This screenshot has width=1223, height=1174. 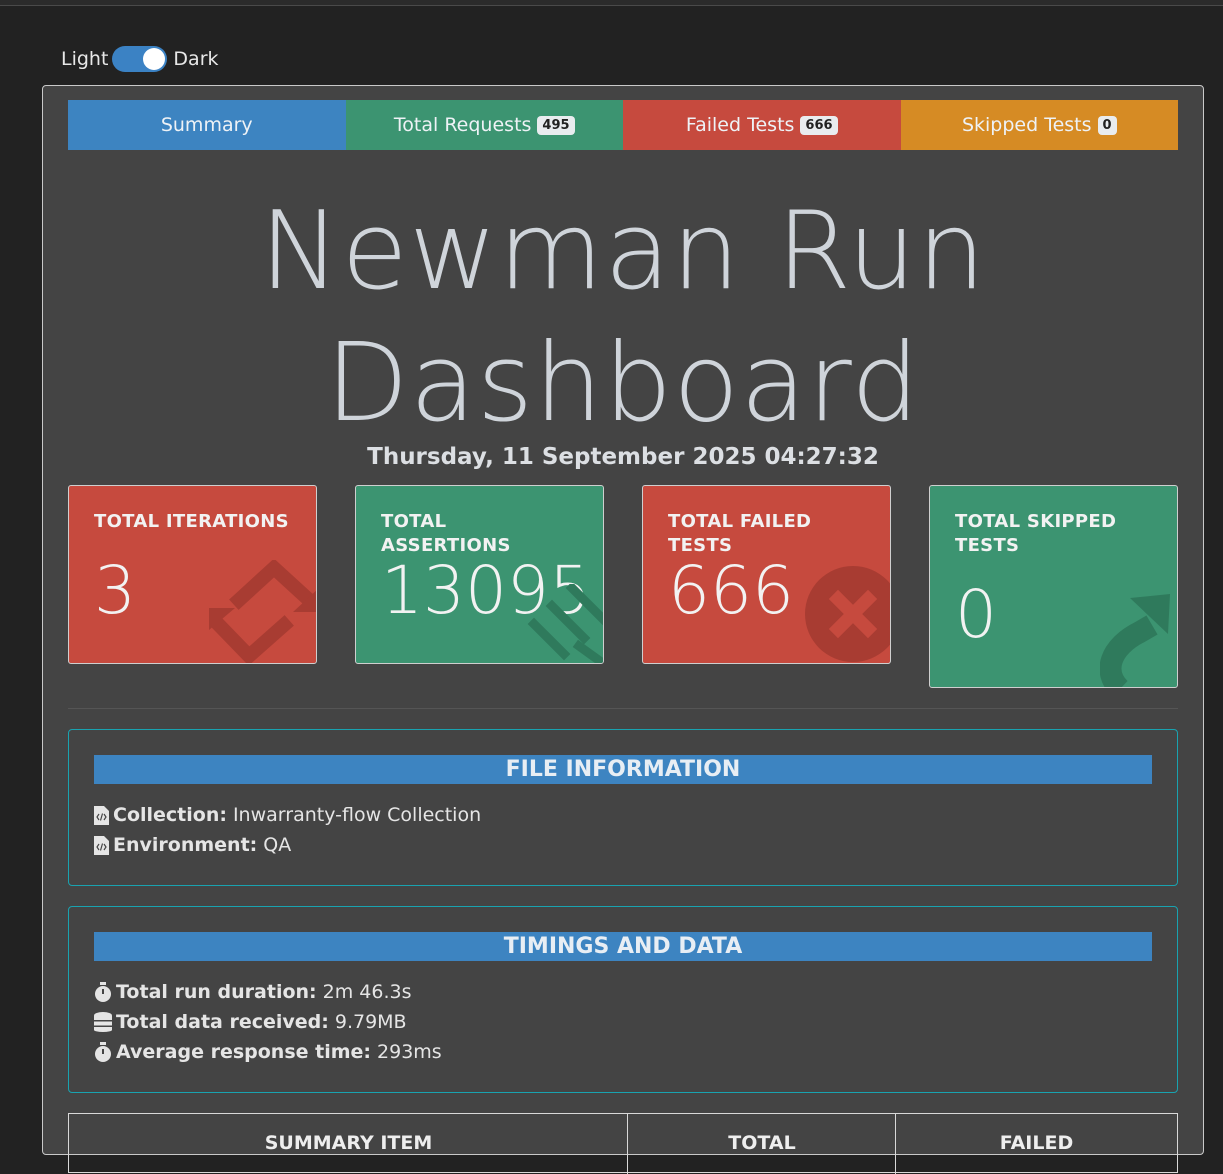 I want to click on tab-total-requests-label: Total Requests, so click(x=462, y=125).